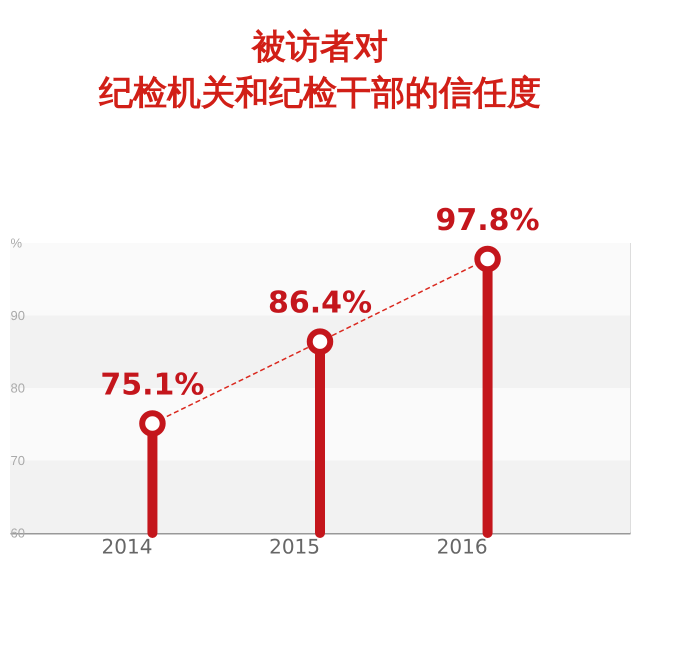 The width and height of the screenshot is (680, 647). What do you see at coordinates (294, 546) in the screenshot?
I see `x-tick-label: 2015` at bounding box center [294, 546].